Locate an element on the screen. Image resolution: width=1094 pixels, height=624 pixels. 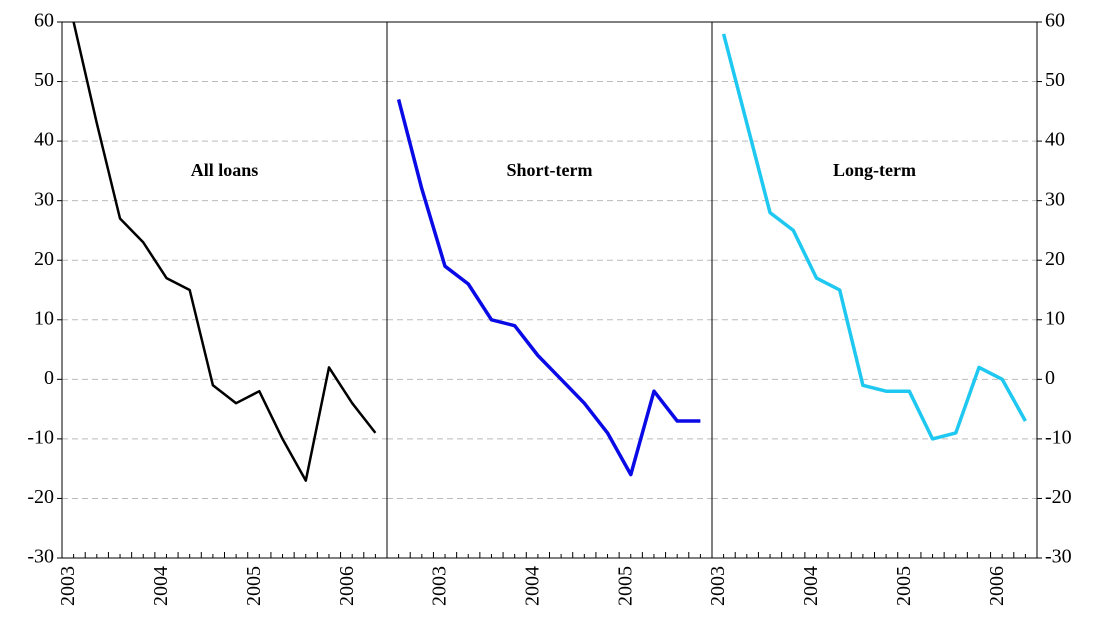
y-tick-label: 0 is located at coordinates (49, 378).